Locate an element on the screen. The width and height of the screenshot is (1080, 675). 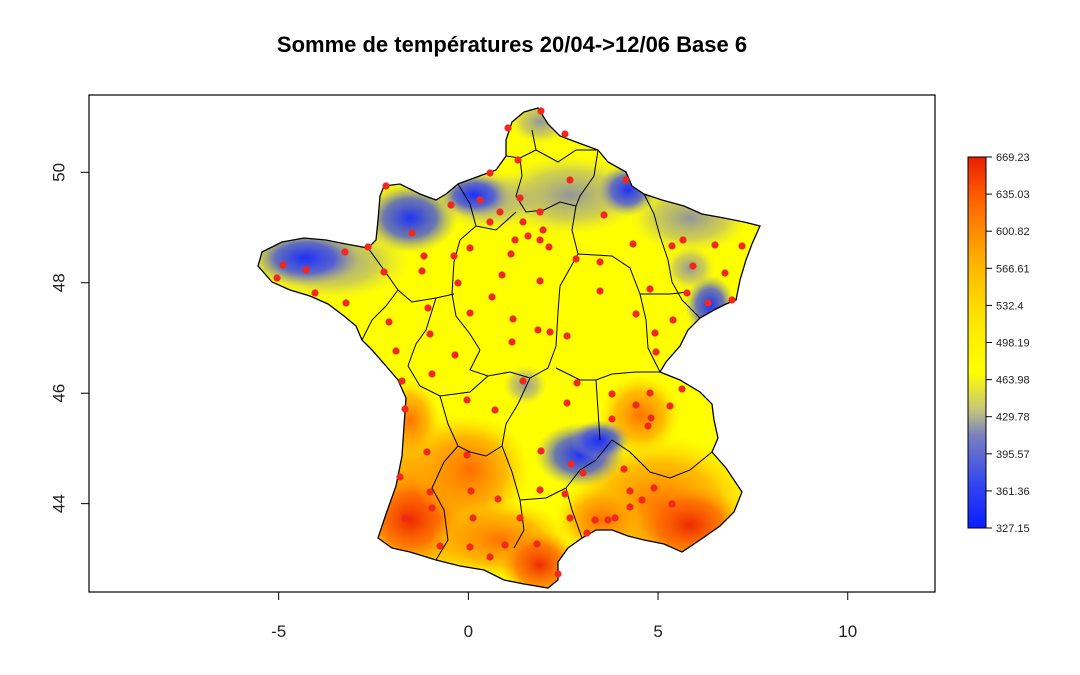
legend-label: 635.03 is located at coordinates (1013, 195).